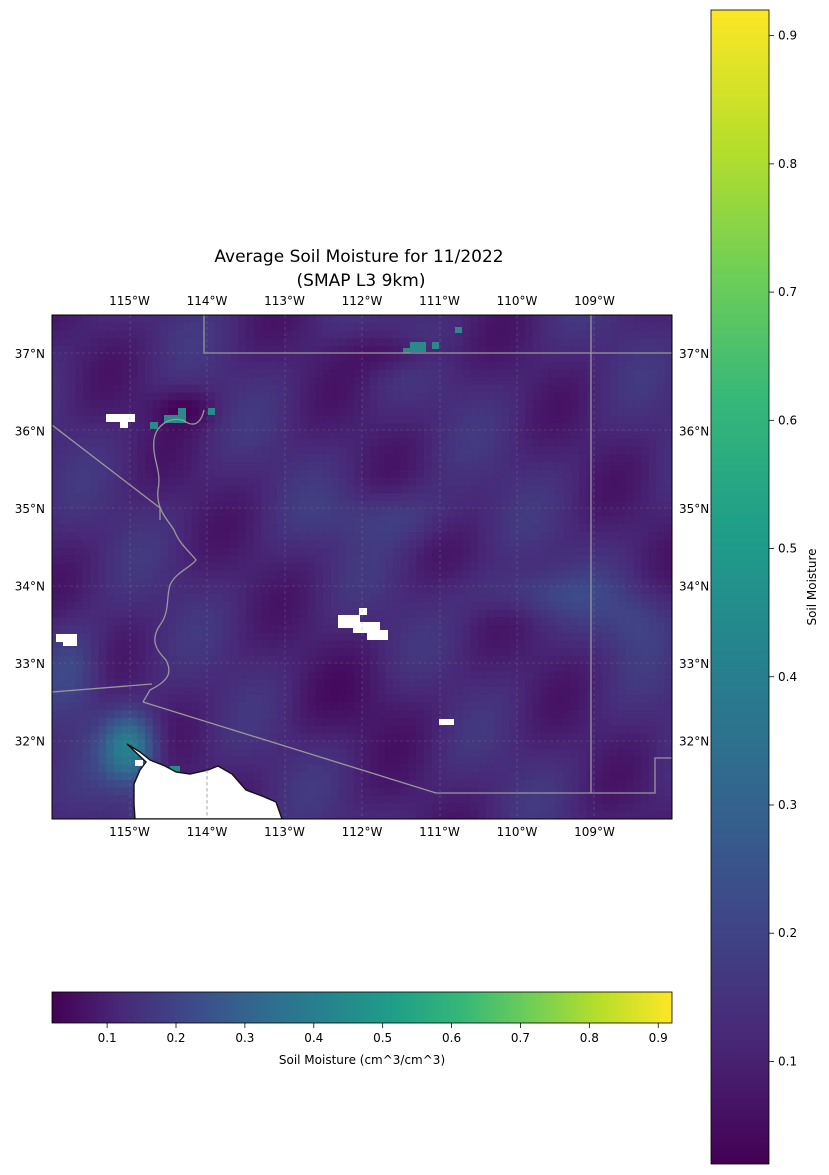 The width and height of the screenshot is (829, 1175). I want to click on colorbar-horizontal, so click(362, 1007).